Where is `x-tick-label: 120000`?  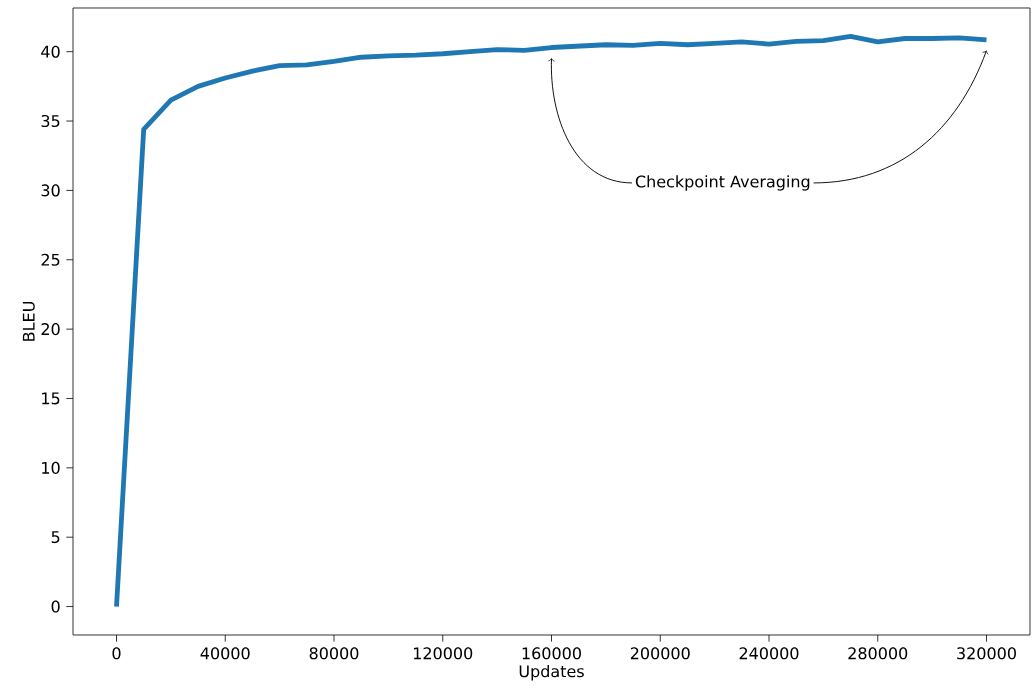
x-tick-label: 120000 is located at coordinates (443, 653).